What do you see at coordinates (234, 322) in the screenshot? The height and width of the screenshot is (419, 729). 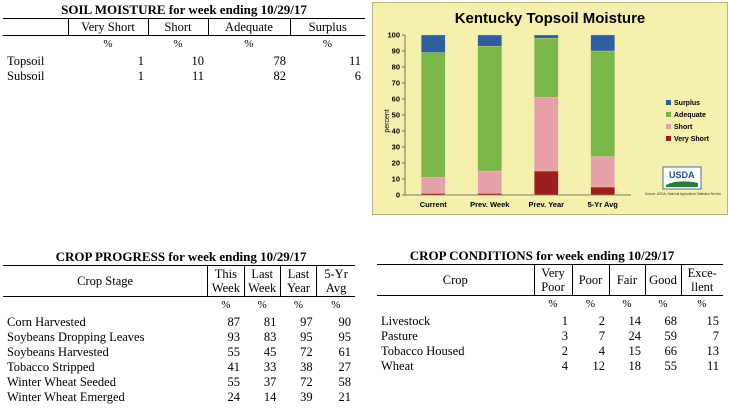 I see `cell: 87` at bounding box center [234, 322].